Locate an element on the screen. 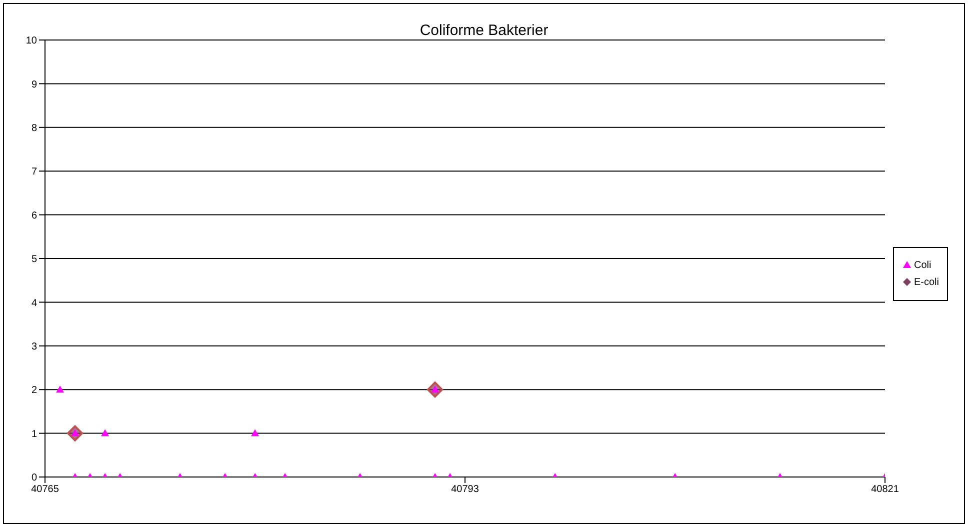 The image size is (968, 527). y-tick-label: 9 is located at coordinates (34, 84).